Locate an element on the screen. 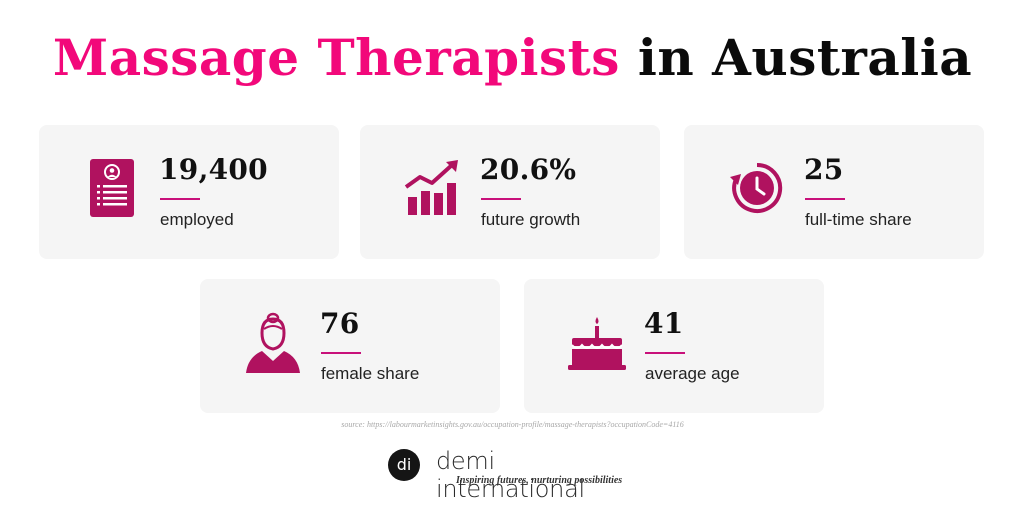 The width and height of the screenshot is (1025, 512). page-title: Massage Therapists in Australia is located at coordinates (512, 58).